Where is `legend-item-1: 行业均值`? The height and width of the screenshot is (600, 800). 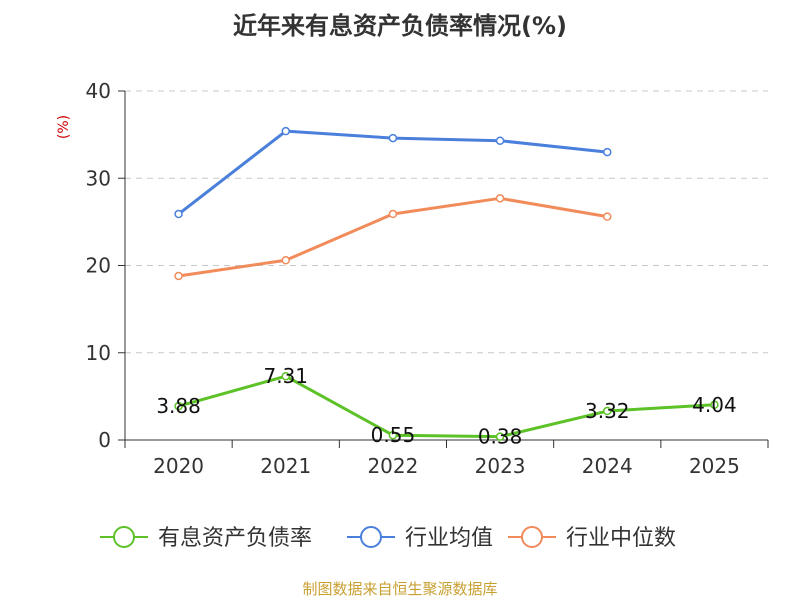 legend-item-1: 行业均值 is located at coordinates (420, 538).